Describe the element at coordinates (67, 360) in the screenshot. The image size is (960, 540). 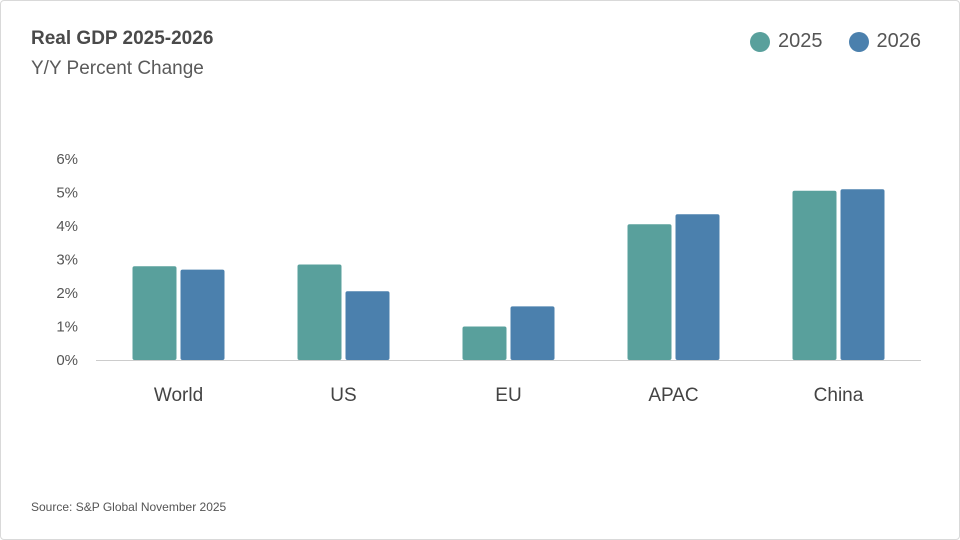
I see `y-tick-label: 0%` at that location.